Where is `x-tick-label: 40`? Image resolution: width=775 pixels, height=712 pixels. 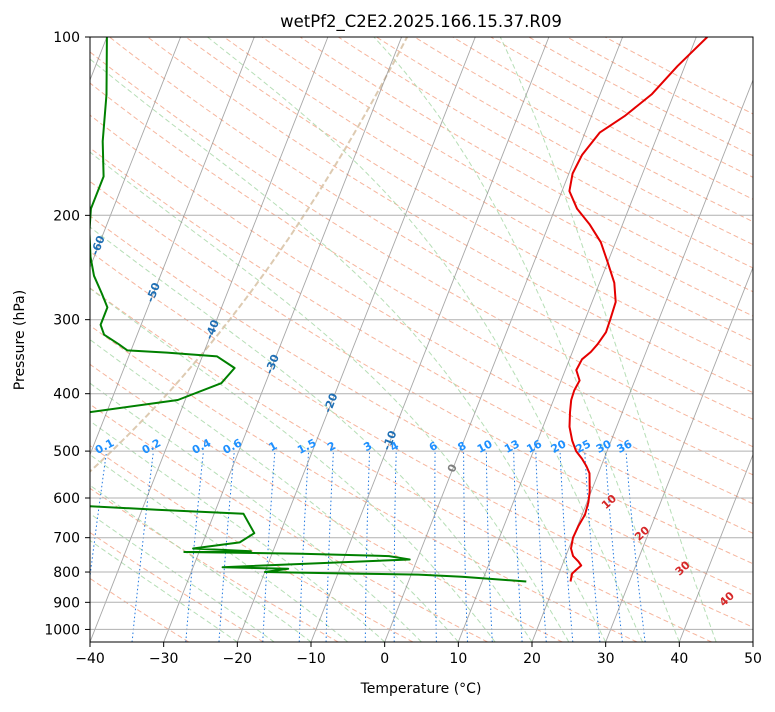
x-tick-label: 40 is located at coordinates (679, 659).